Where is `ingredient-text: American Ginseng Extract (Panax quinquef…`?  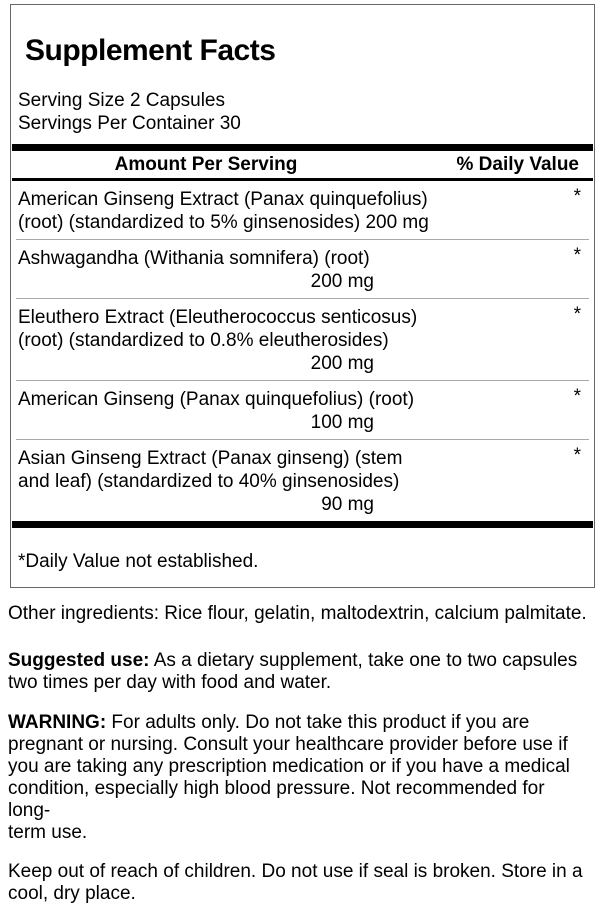
ingredient-text: American Ginseng Extract (Panax quinquef… is located at coordinates (223, 210).